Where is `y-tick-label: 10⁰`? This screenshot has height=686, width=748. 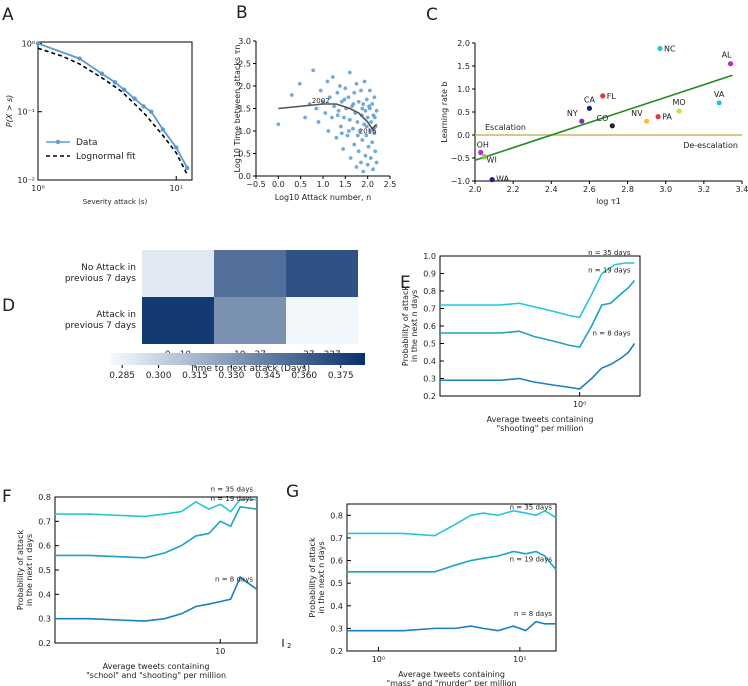 y-tick-label: 10⁰ is located at coordinates (28, 43).